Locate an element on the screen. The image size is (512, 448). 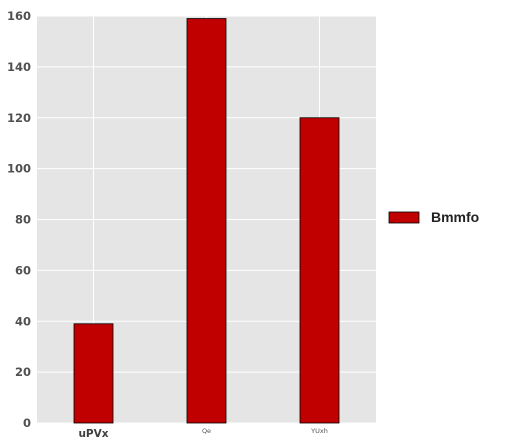
y-tick-label: 80 is located at coordinates (23, 220).